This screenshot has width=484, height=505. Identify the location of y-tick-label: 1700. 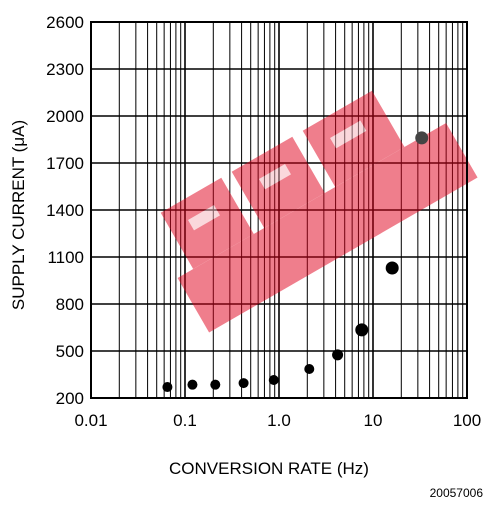
(65, 163).